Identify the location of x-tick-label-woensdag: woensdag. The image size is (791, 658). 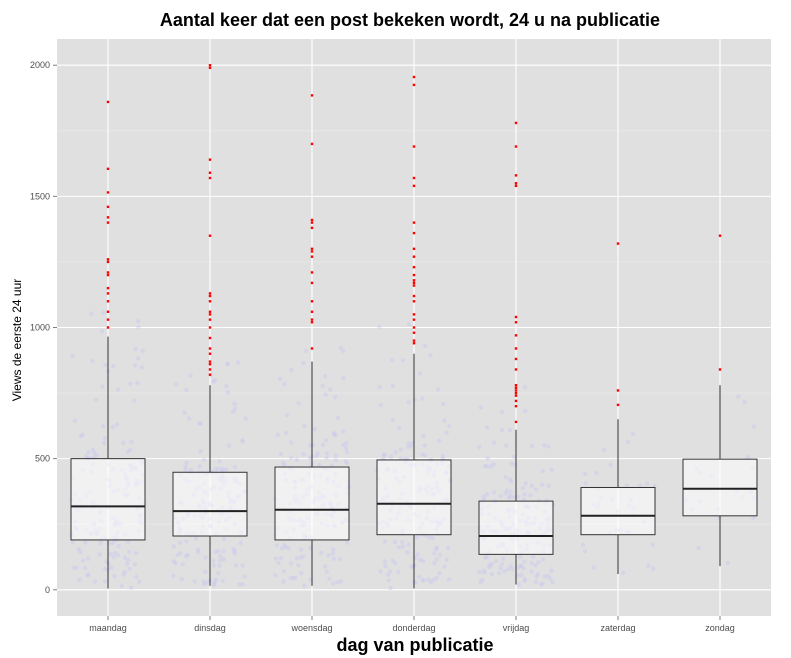
(311, 628).